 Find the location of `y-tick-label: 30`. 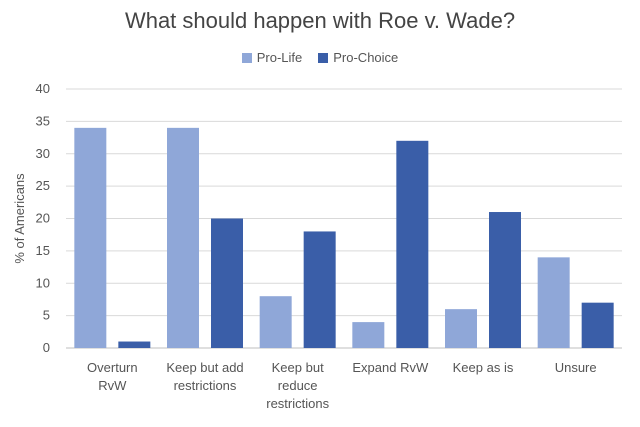

y-tick-label: 30 is located at coordinates (43, 153).